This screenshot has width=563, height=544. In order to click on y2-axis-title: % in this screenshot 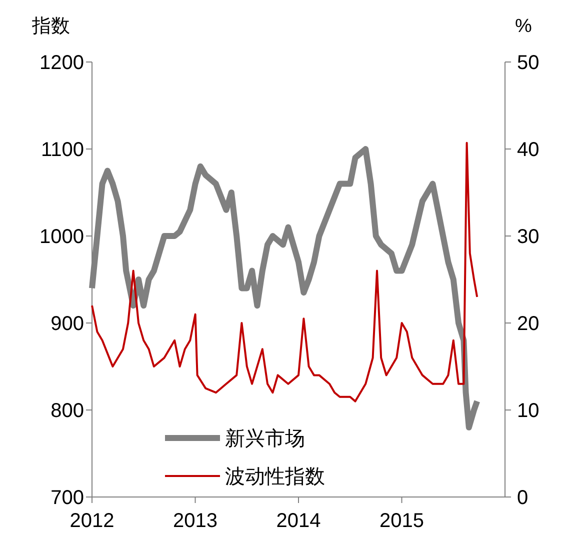, I will do `click(523, 26)`.